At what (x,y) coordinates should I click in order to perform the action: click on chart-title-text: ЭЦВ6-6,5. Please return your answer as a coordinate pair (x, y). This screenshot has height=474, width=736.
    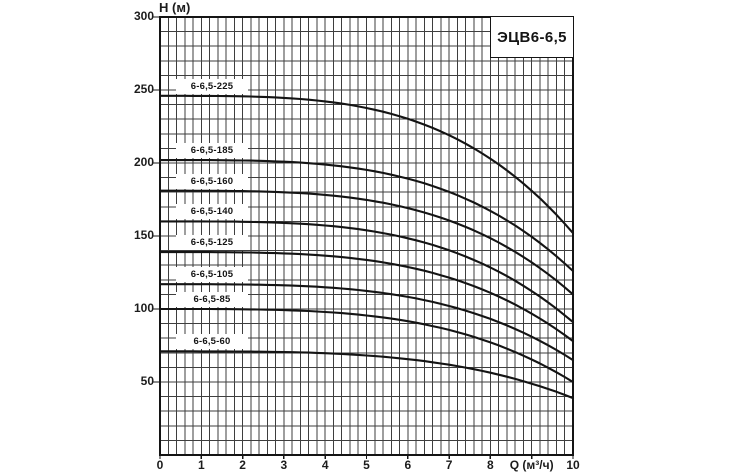
    Looking at the image, I should click on (532, 37).